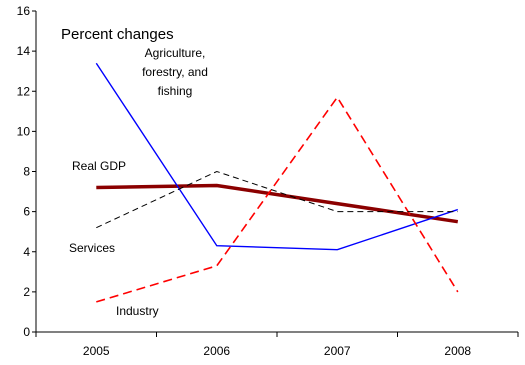  Describe the element at coordinates (26, 332) in the screenshot. I see `y-tick-label: 0` at that location.